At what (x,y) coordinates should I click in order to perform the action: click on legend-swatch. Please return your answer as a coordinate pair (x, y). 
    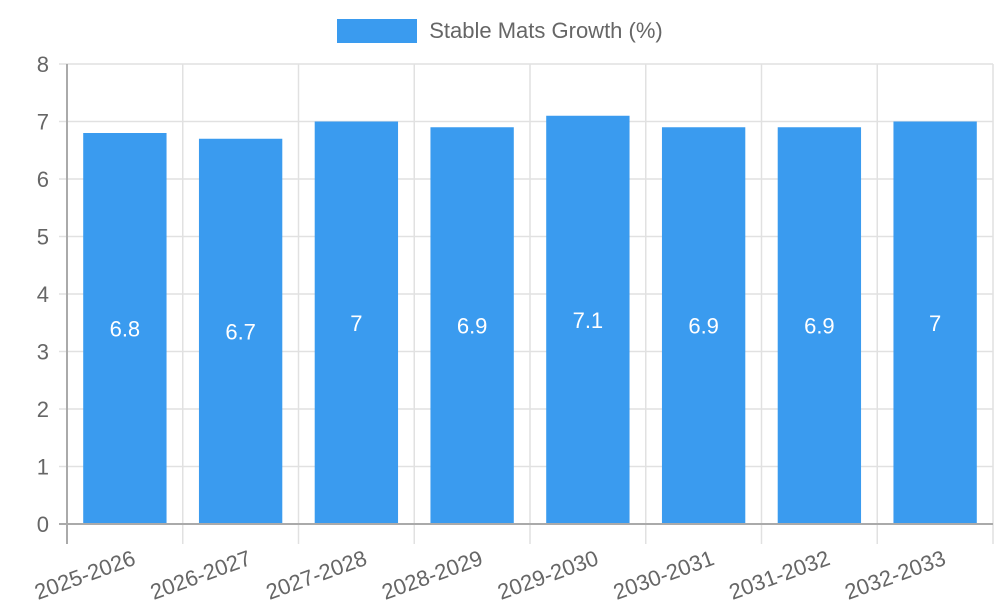
    Looking at the image, I should click on (377, 31).